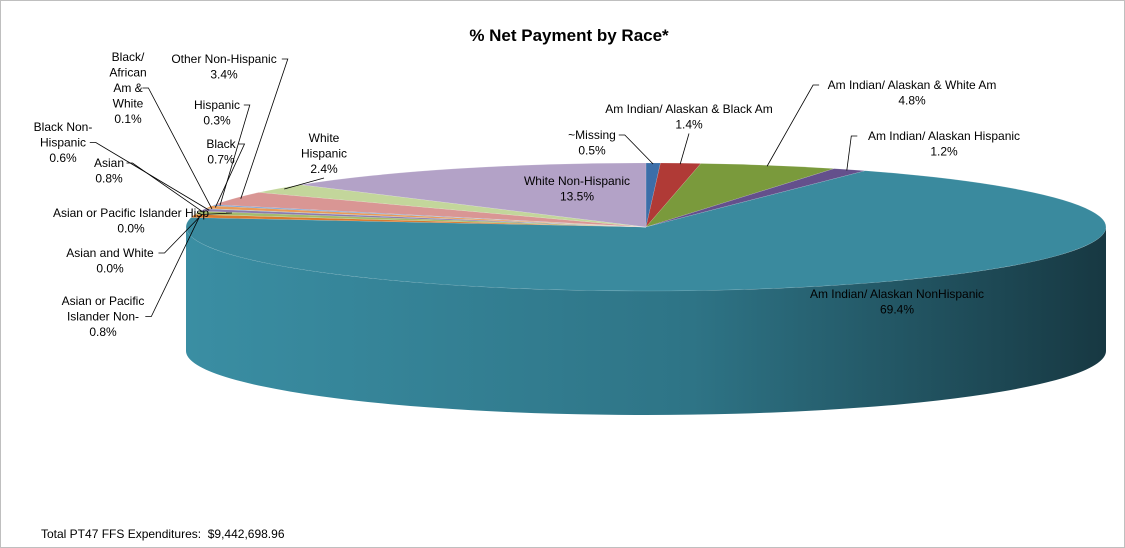  I want to click on pie-slice-other-non-hispanic, so click(430, 210).